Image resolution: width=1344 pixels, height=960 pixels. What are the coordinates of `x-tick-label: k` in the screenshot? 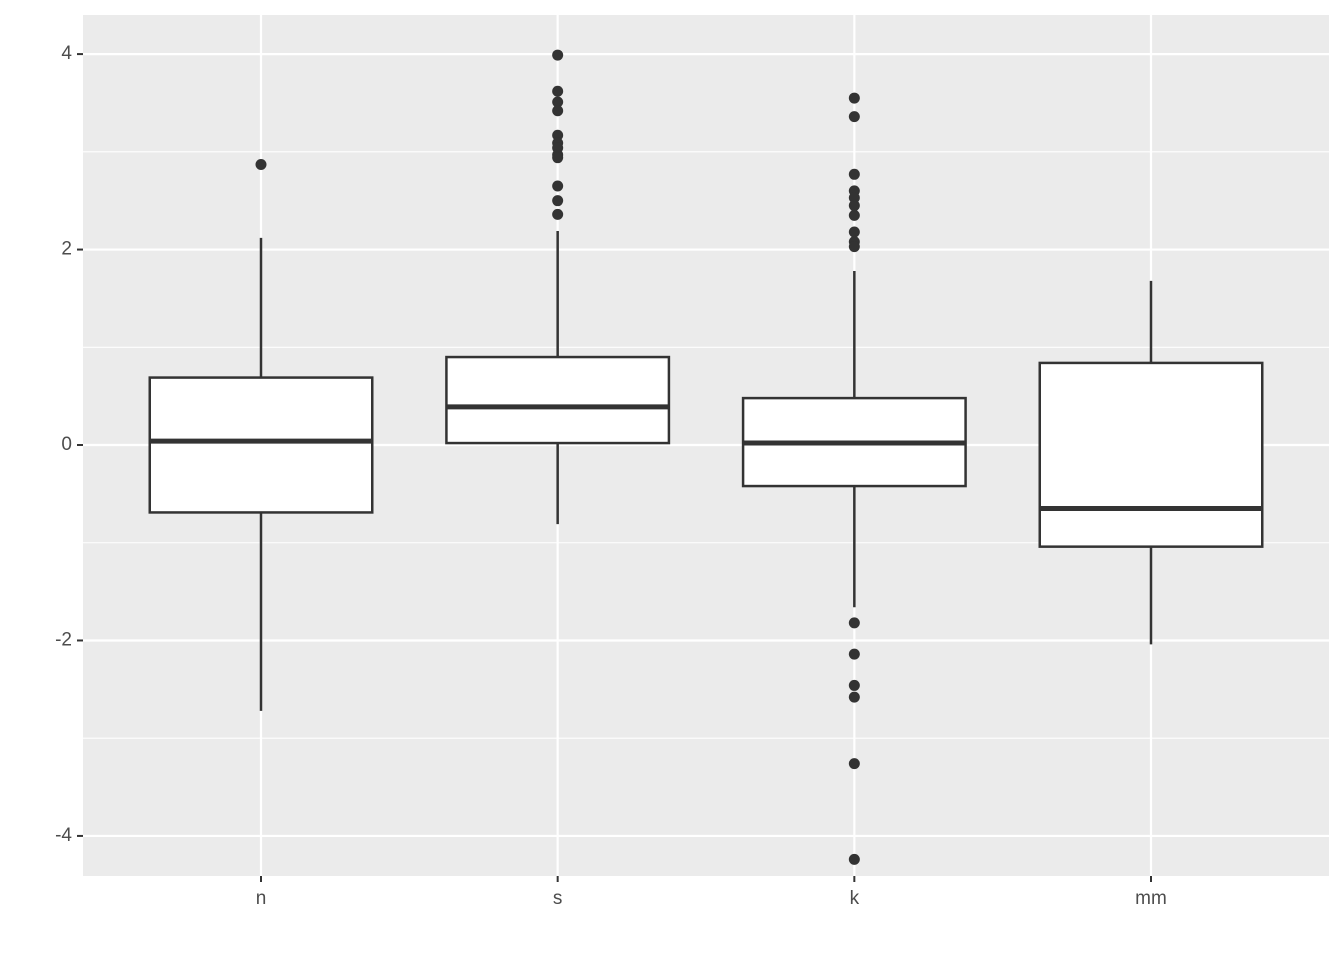 It's located at (855, 898).